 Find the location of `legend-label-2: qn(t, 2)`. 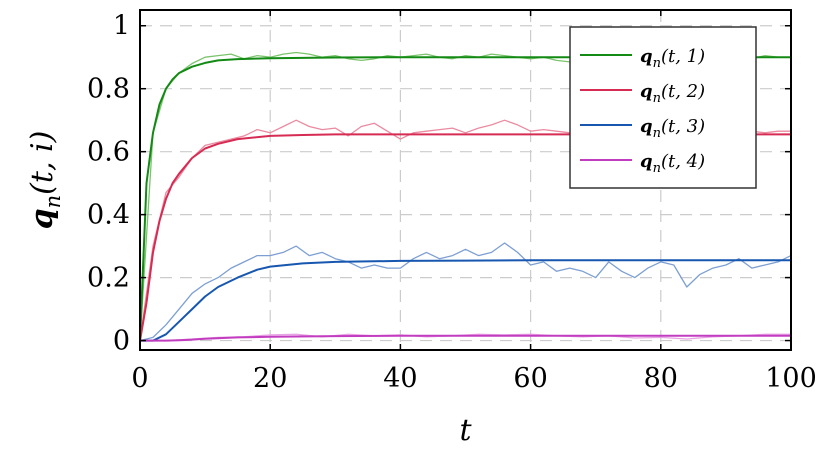

legend-label-2: qn(t, 2) is located at coordinates (672, 93).